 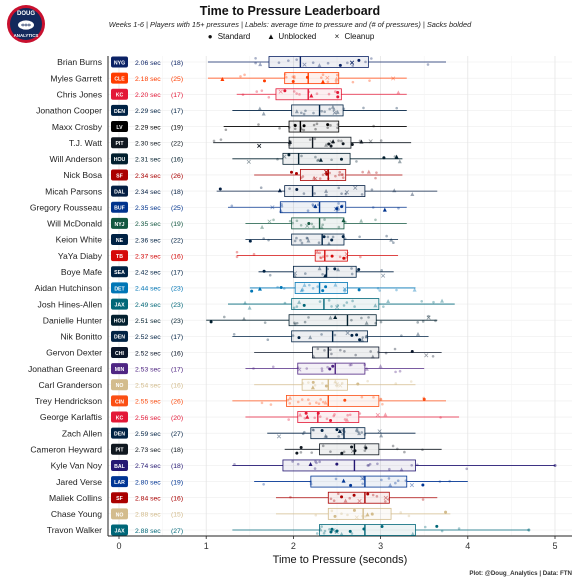 I want to click on avg-time-label: 2.37 sec, so click(x=148, y=256).